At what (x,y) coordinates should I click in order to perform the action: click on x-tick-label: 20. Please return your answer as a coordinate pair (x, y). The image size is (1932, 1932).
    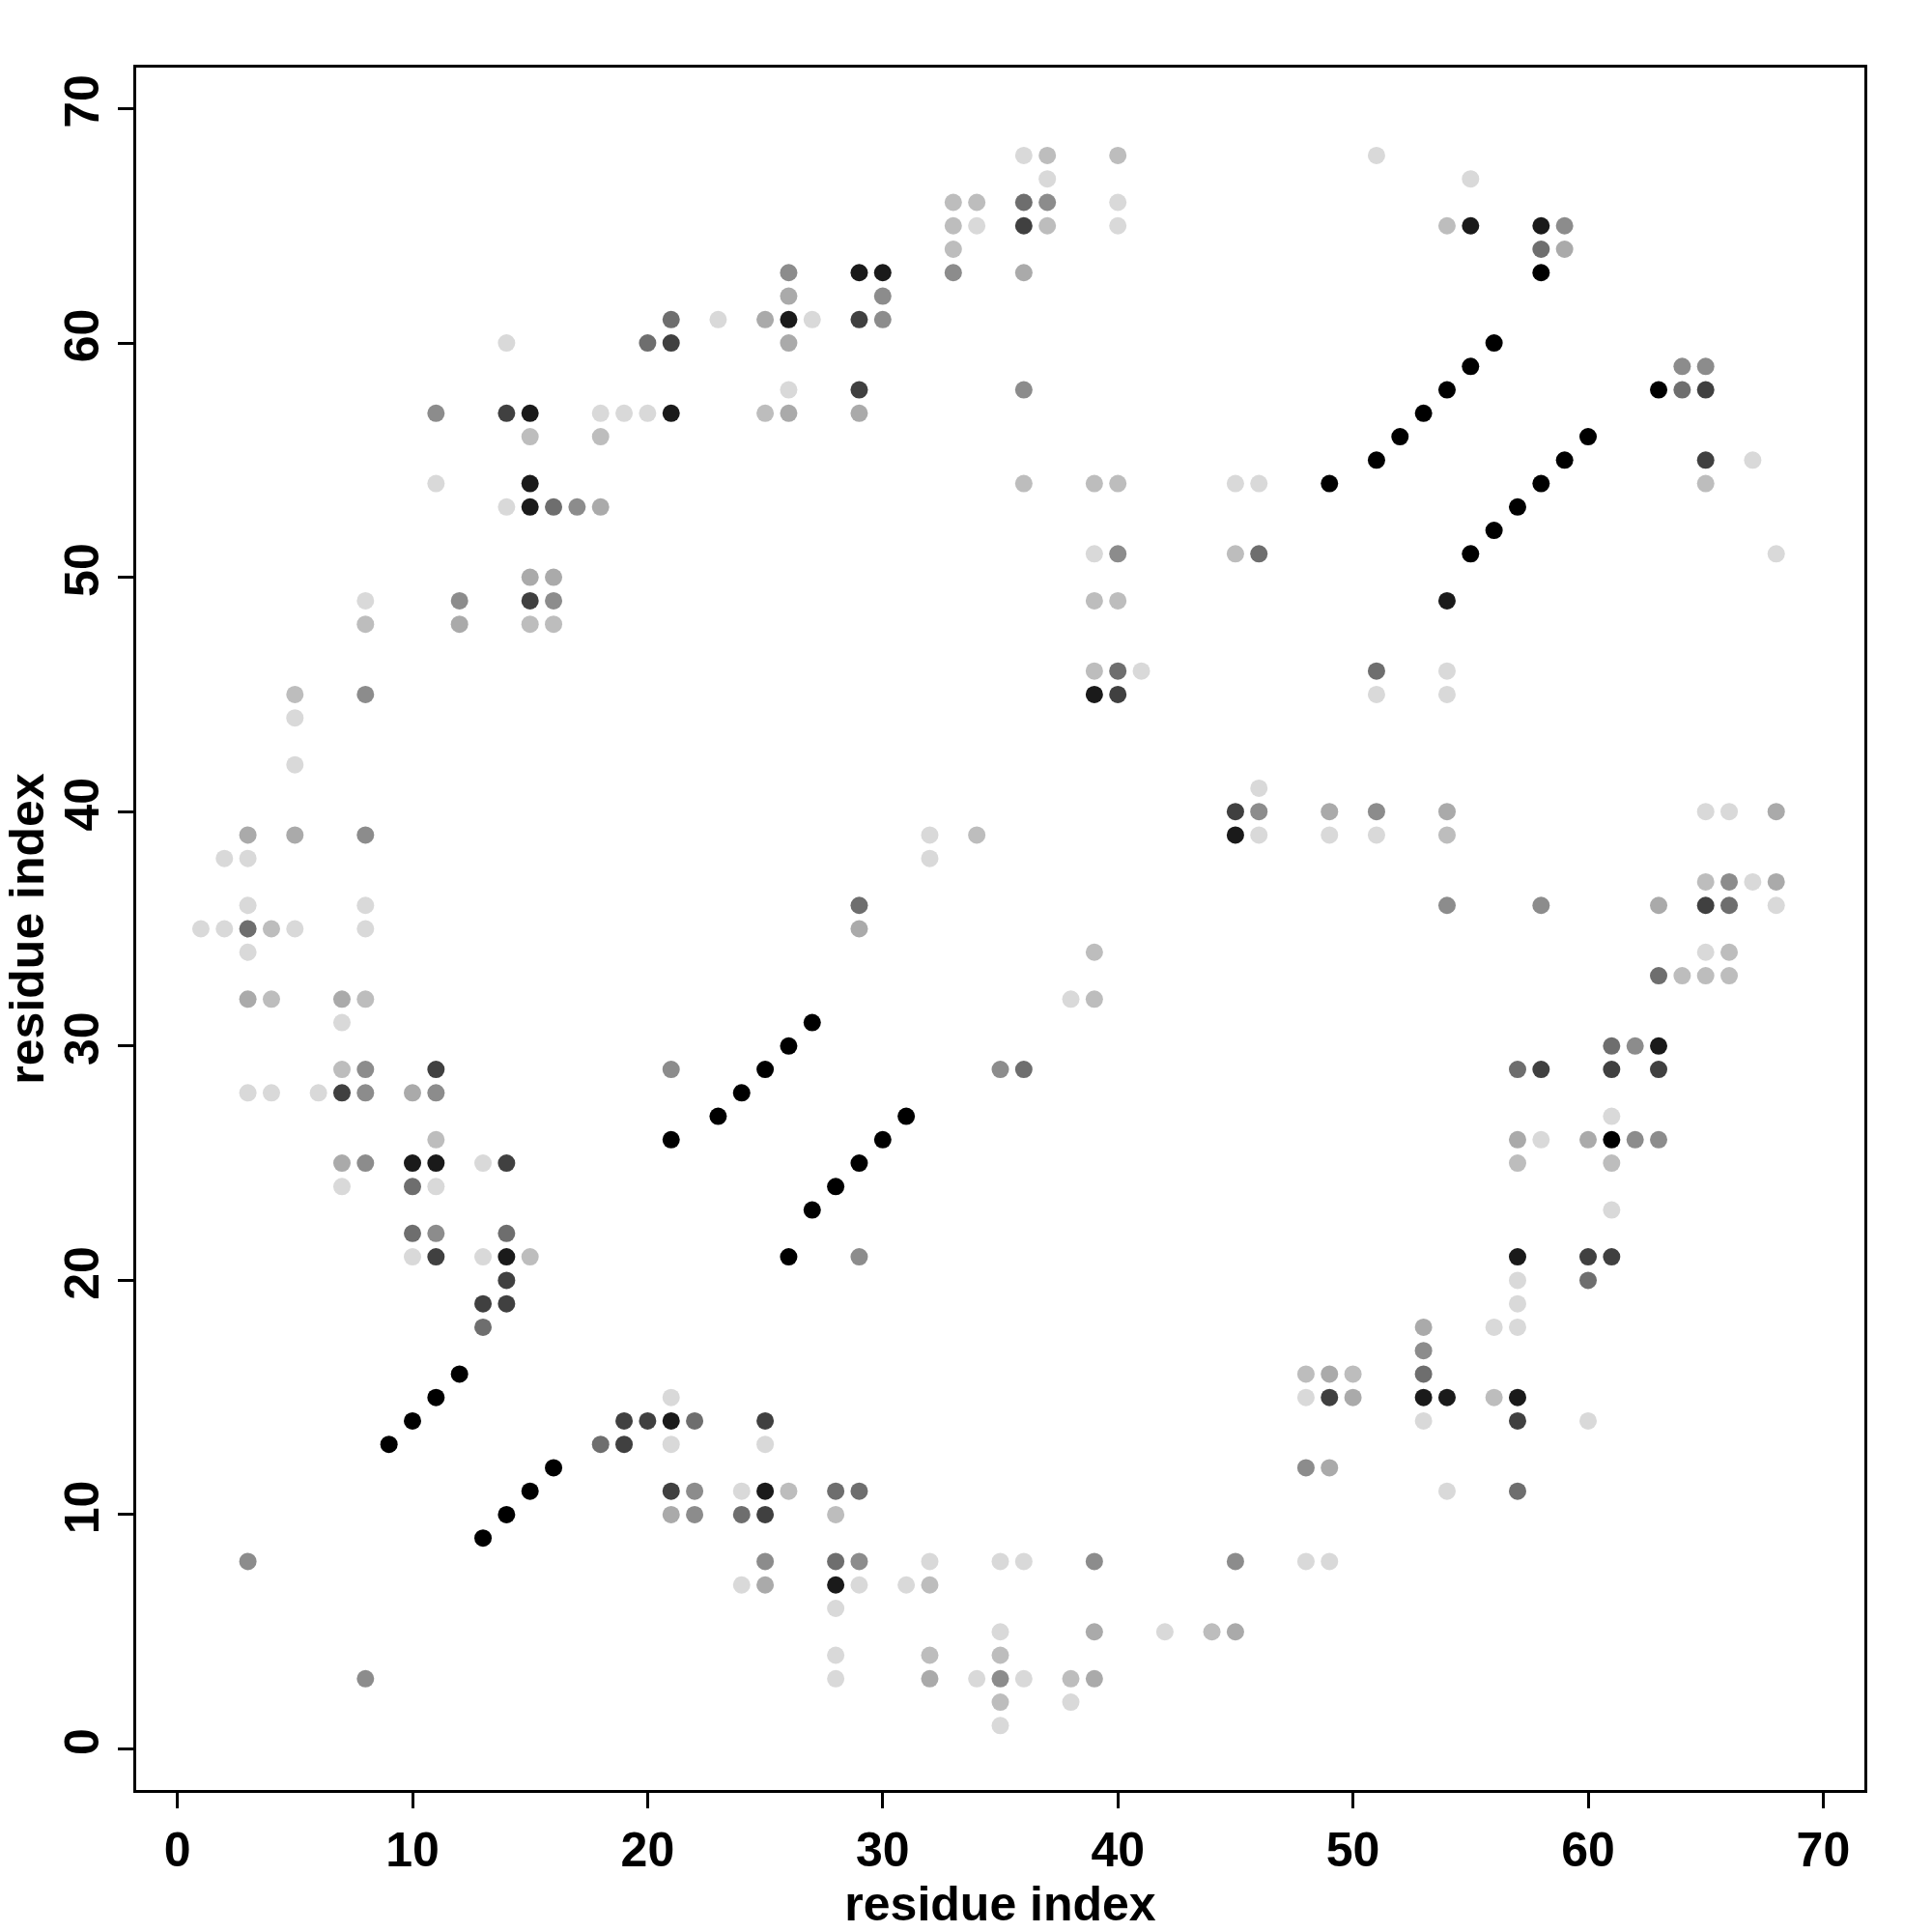
    Looking at the image, I should click on (647, 1850).